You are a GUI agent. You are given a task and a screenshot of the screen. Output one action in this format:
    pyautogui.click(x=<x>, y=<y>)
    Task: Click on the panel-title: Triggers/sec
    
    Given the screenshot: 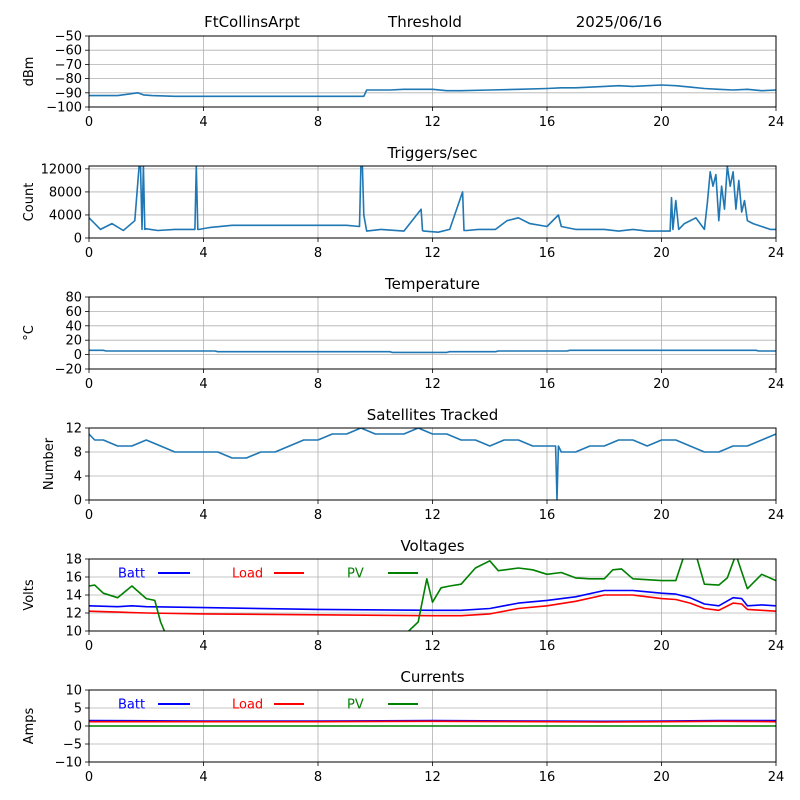 What is the action you would take?
    pyautogui.click(x=432, y=153)
    